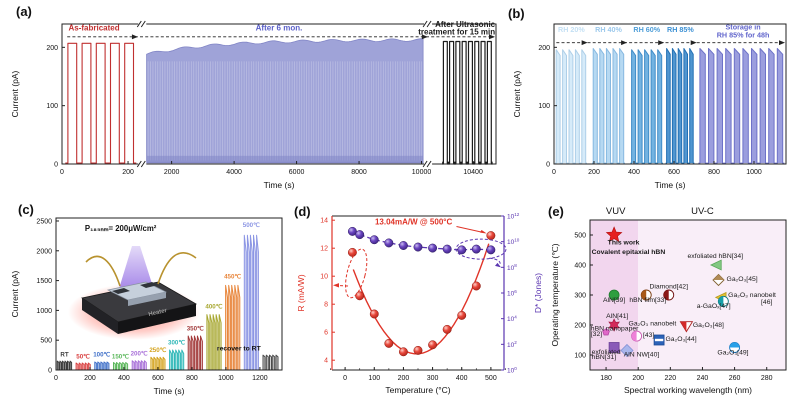 Image resolution: width=794 pixels, height=408 pixels. I want to click on svg-text: VUV, so click(616, 211).